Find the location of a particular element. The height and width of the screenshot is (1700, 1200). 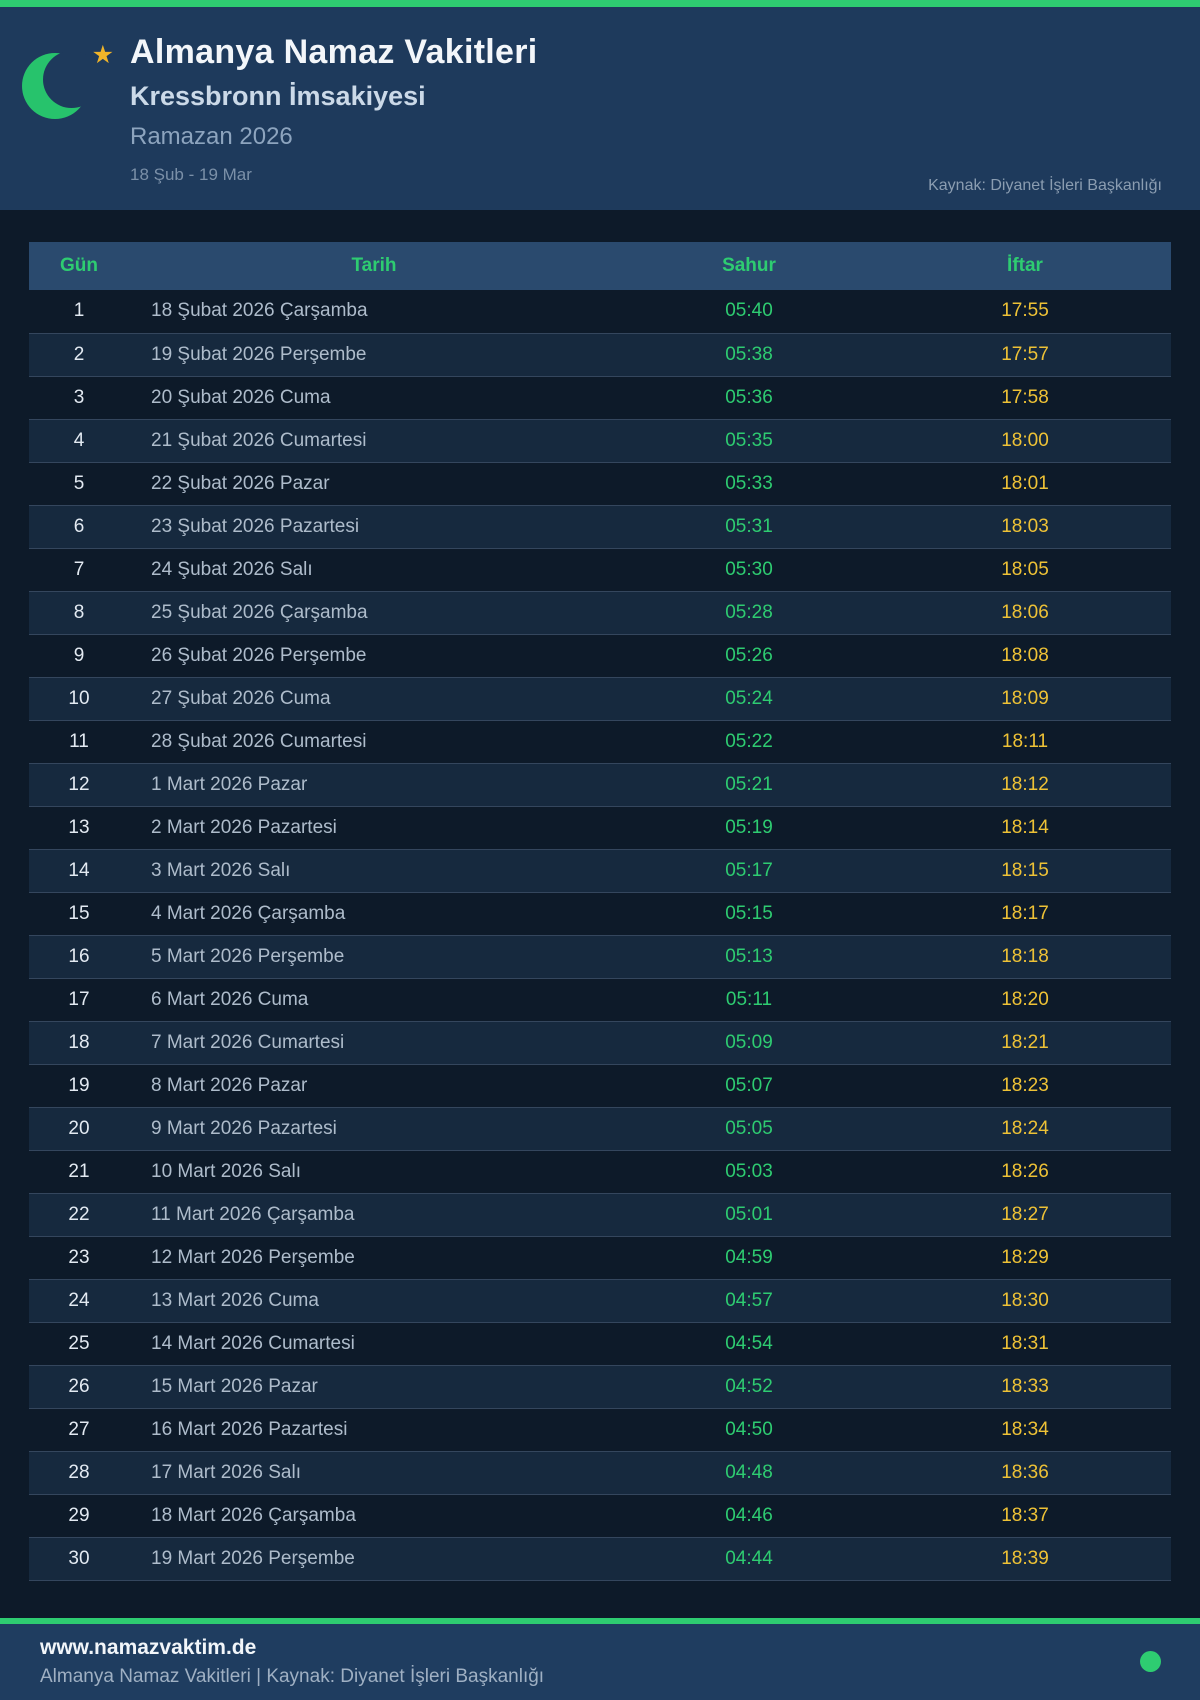

crescent-moon-icon is located at coordinates (61, 85).